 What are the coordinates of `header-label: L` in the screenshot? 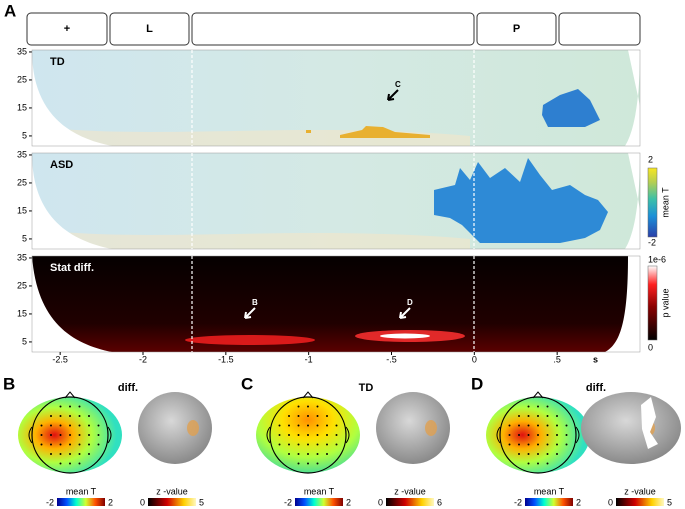 It's located at (149, 29).